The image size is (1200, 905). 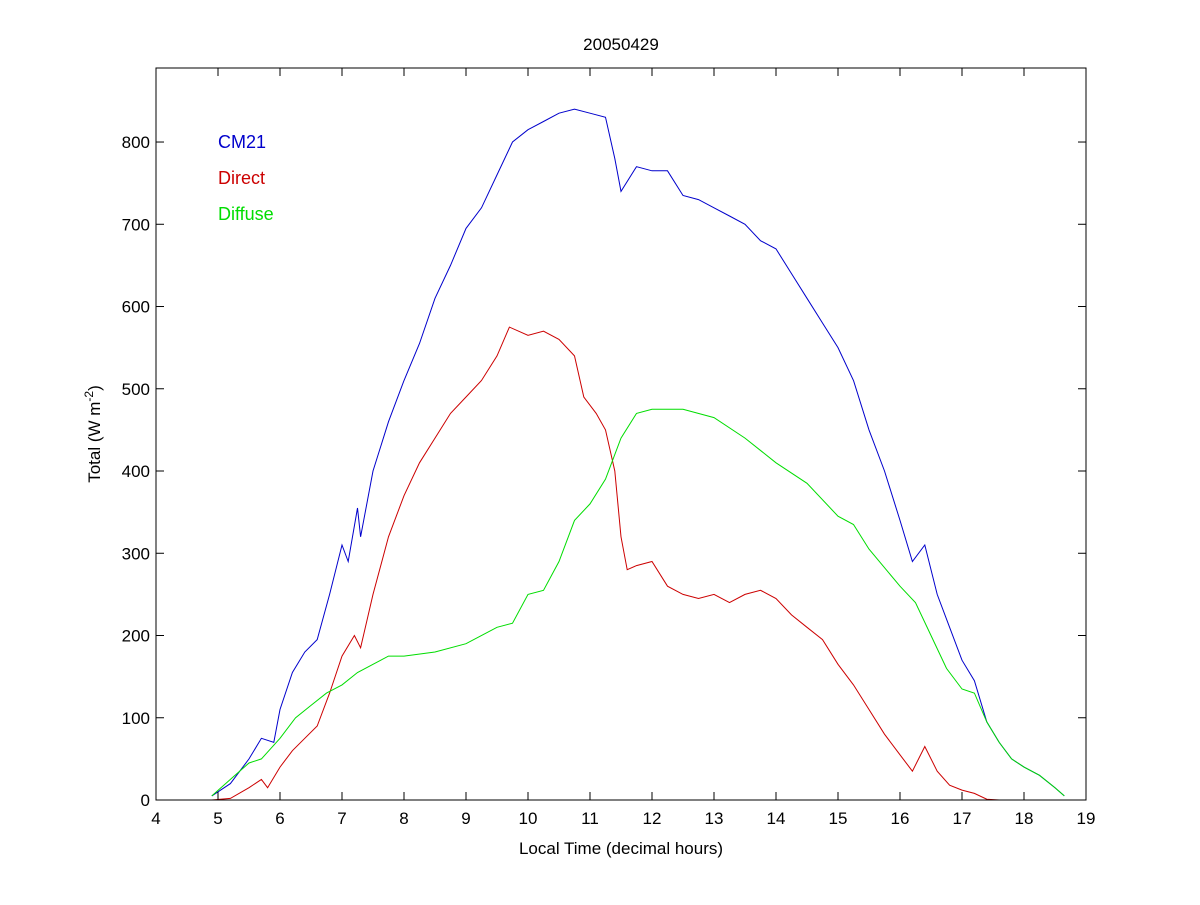 What do you see at coordinates (136, 224) in the screenshot?
I see `y-tick-label: 700` at bounding box center [136, 224].